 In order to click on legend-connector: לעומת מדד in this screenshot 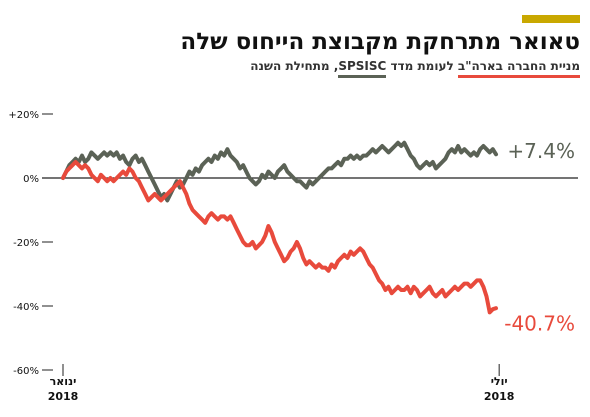, I will do `click(422, 66)`.